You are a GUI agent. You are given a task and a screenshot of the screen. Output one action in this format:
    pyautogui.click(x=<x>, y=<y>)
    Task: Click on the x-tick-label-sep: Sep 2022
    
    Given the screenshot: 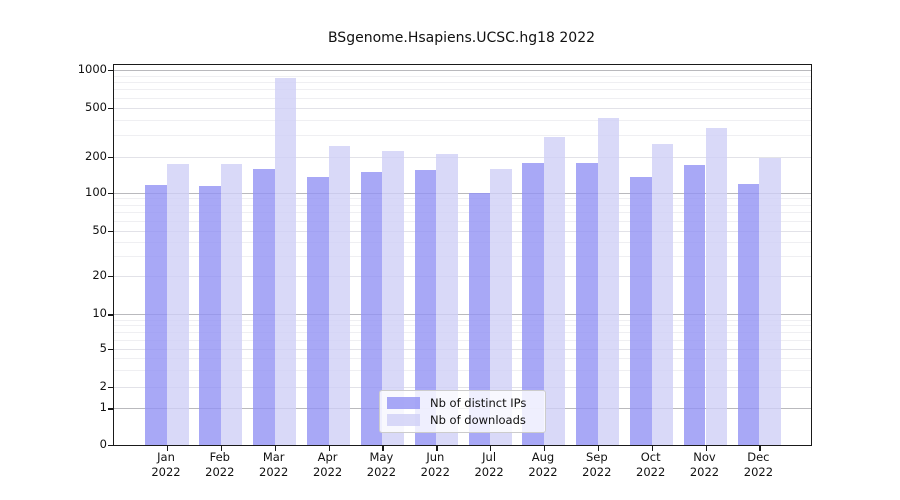 What is the action you would take?
    pyautogui.click(x=597, y=464)
    